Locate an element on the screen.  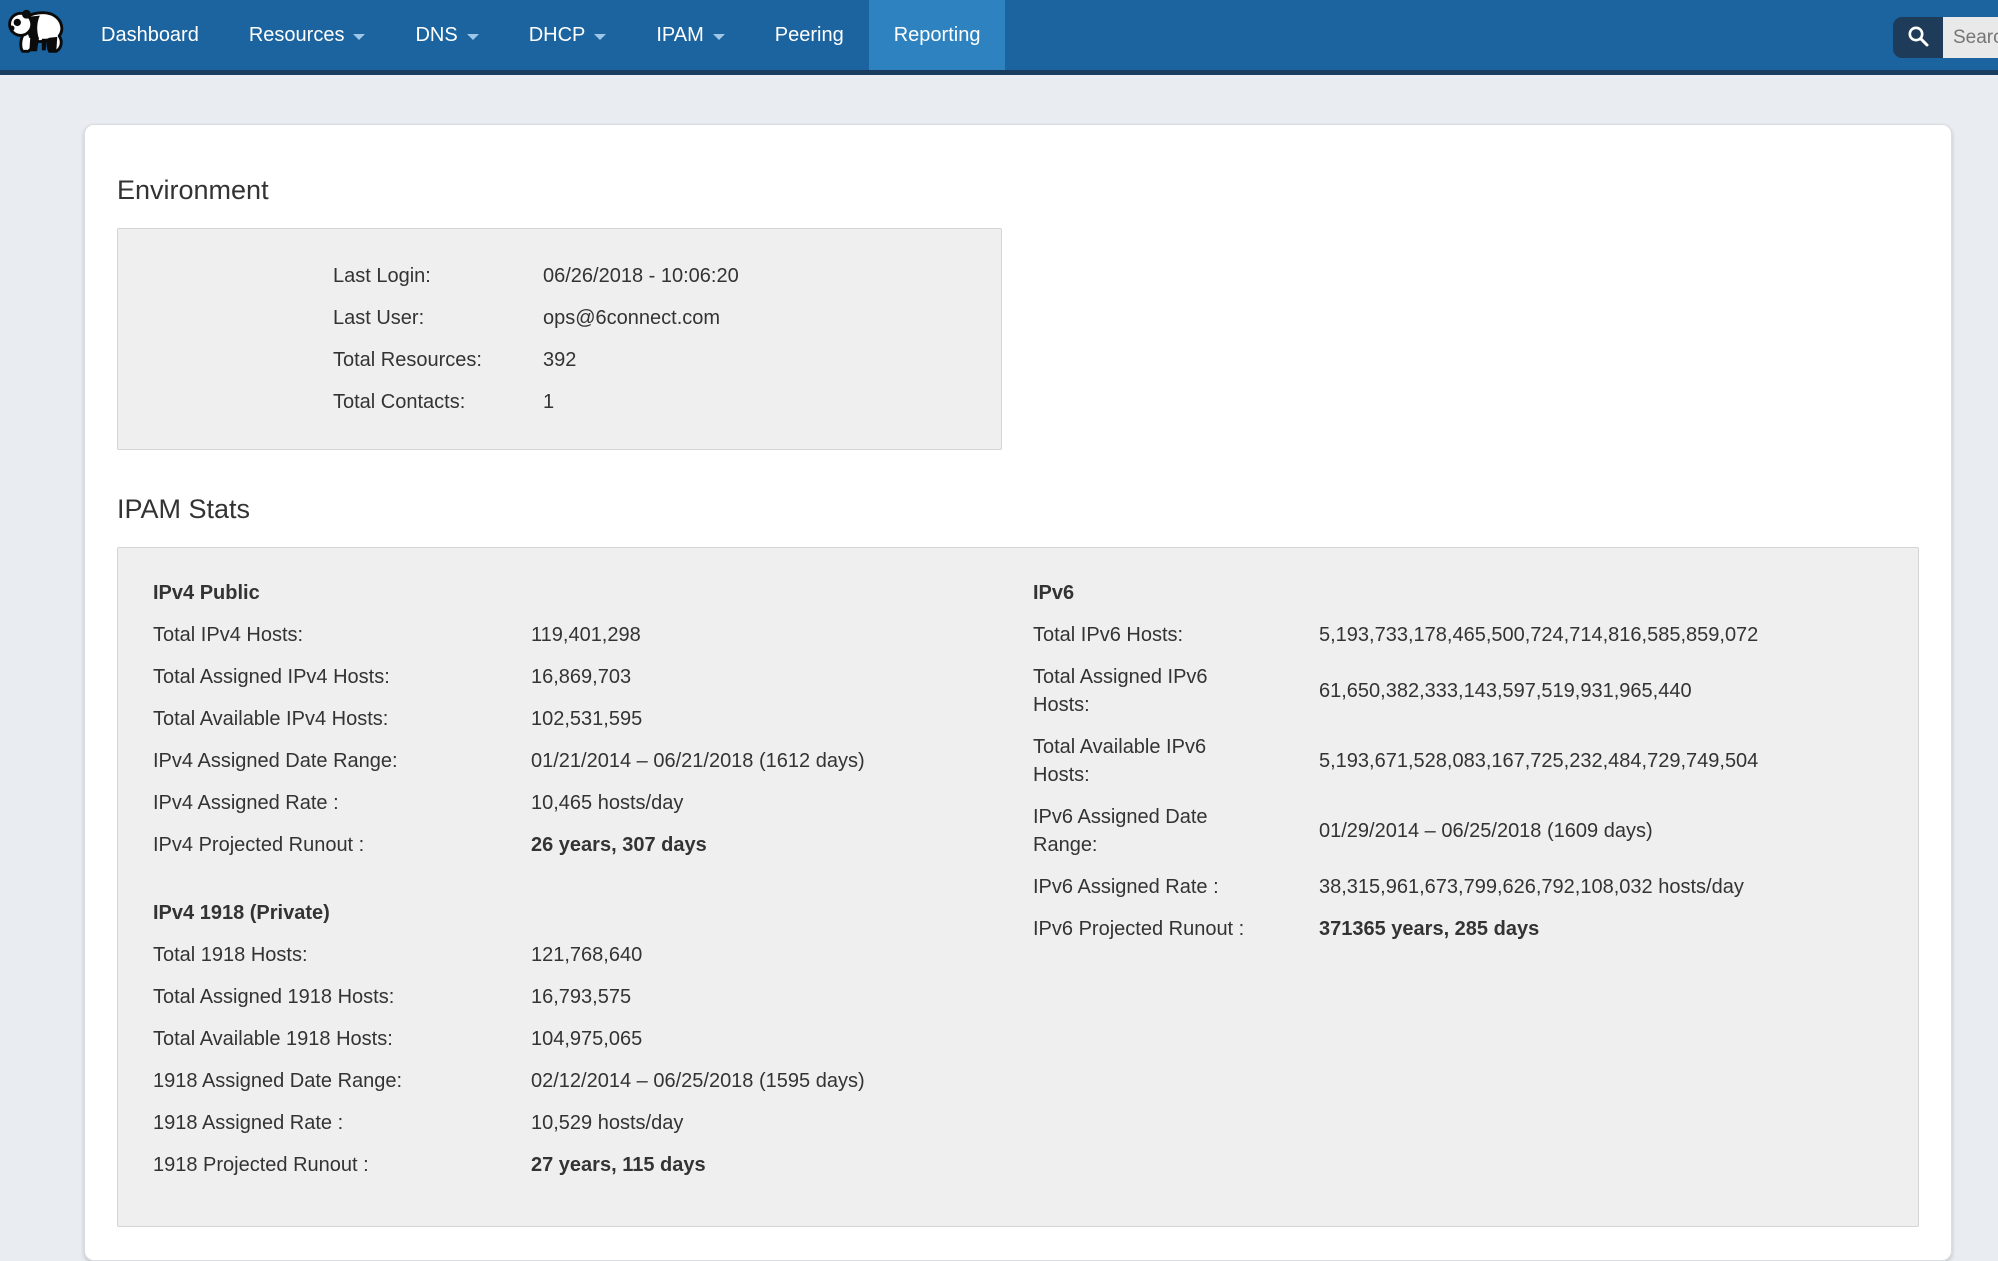
row-label: IPv6 Assigned Rate : is located at coordinates (1126, 887).